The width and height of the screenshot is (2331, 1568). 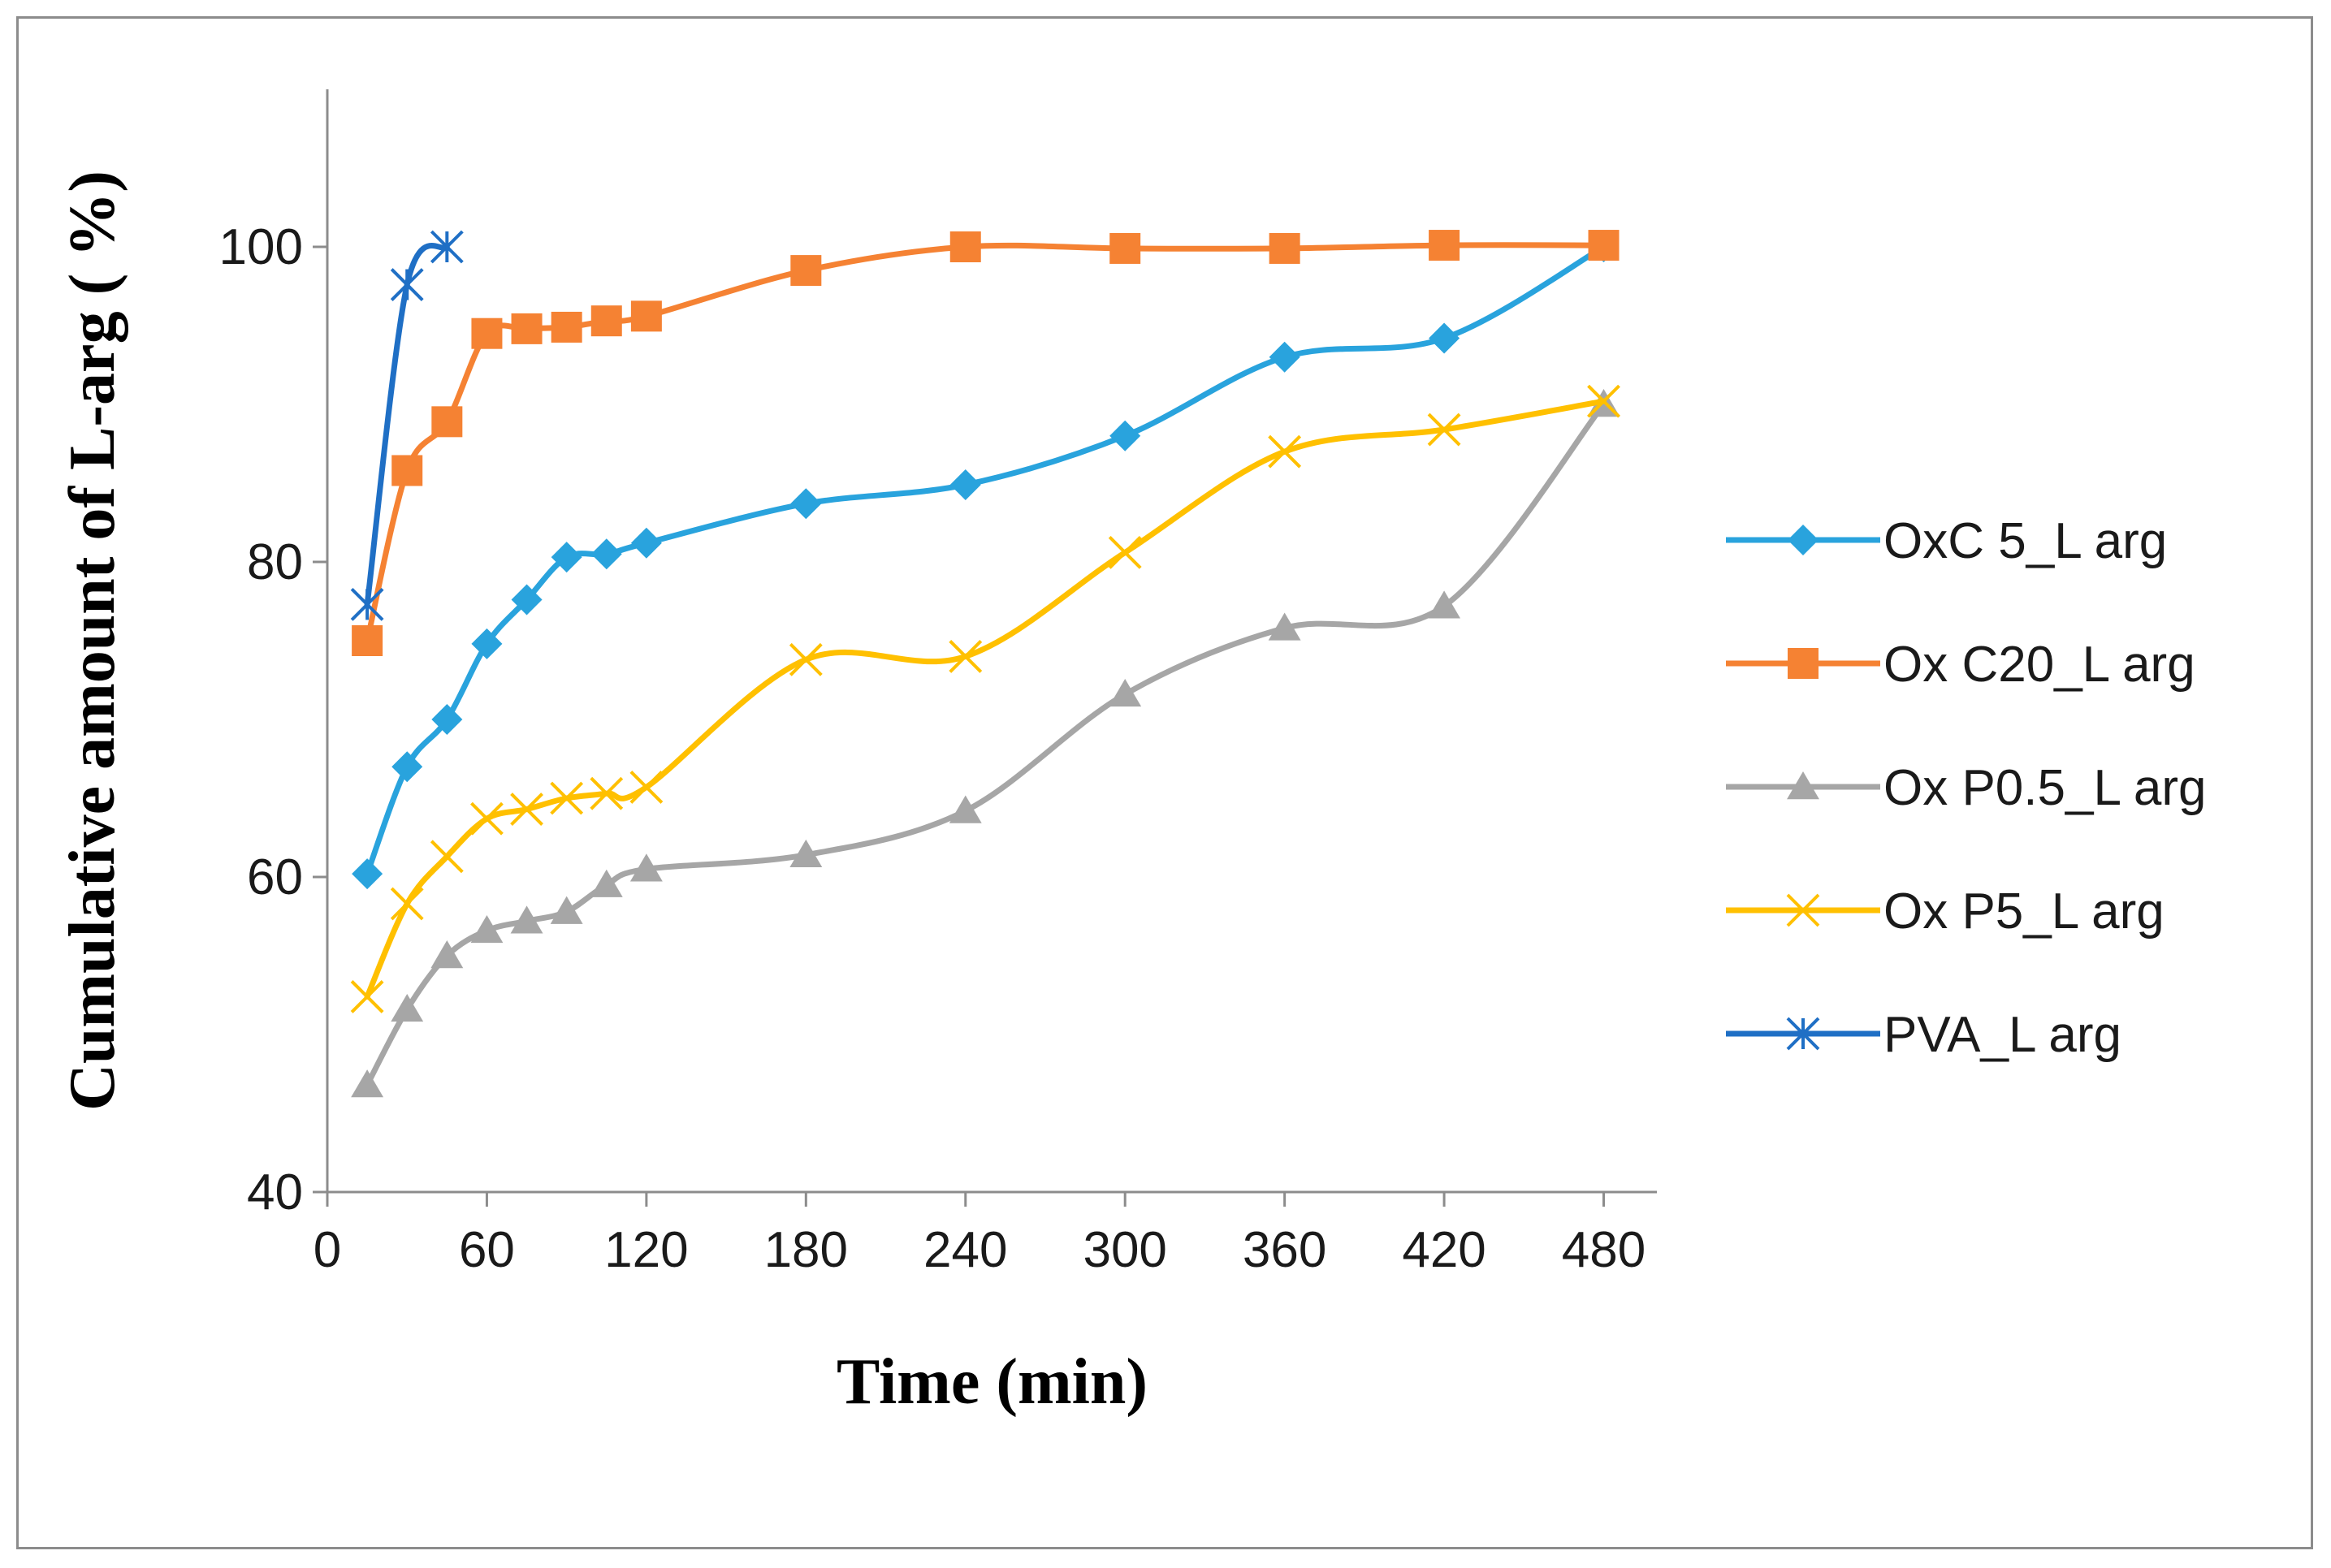 What do you see at coordinates (806, 1250) in the screenshot?
I see `x-tick-label: 180` at bounding box center [806, 1250].